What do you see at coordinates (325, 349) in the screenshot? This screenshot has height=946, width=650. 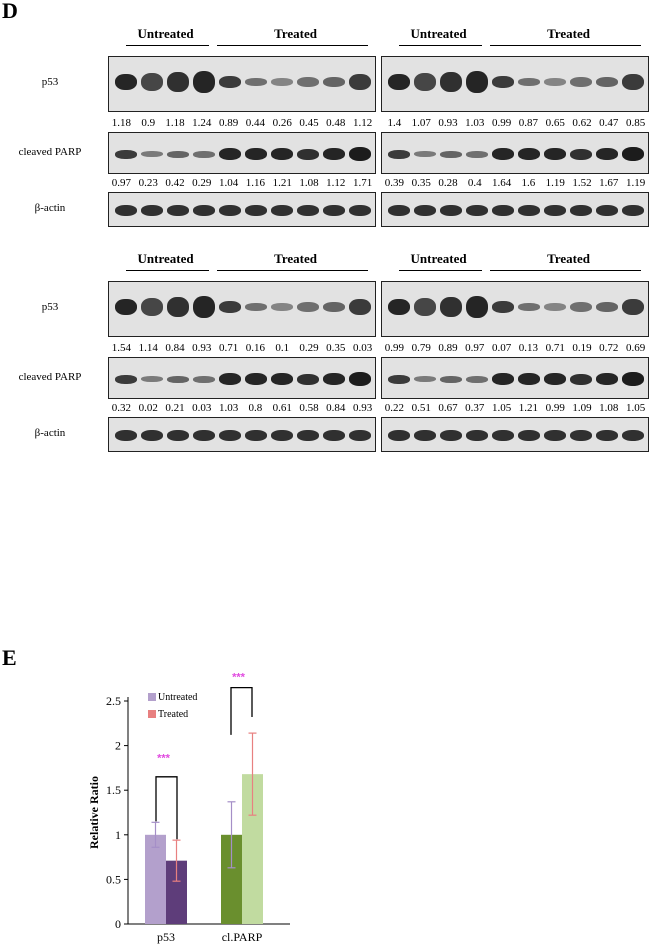 I see `quant-row-p53: 1.54 1.14 0.84 0.93 0.71 0.16 0.1 0.29 0.35 0.03` at bounding box center [325, 349].